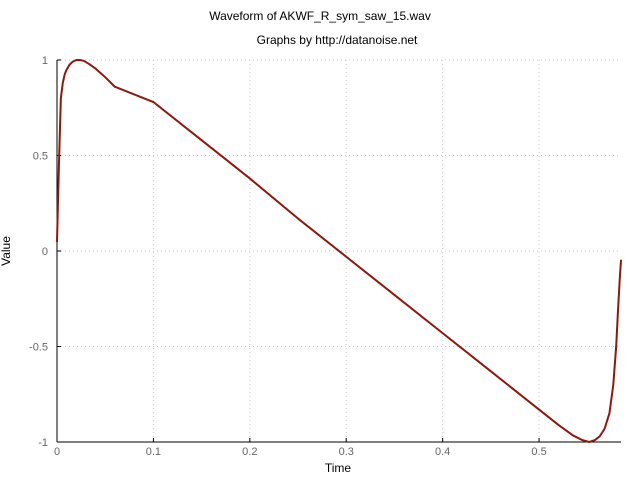  I want to click on y-tick-label: -1, so click(43, 443).